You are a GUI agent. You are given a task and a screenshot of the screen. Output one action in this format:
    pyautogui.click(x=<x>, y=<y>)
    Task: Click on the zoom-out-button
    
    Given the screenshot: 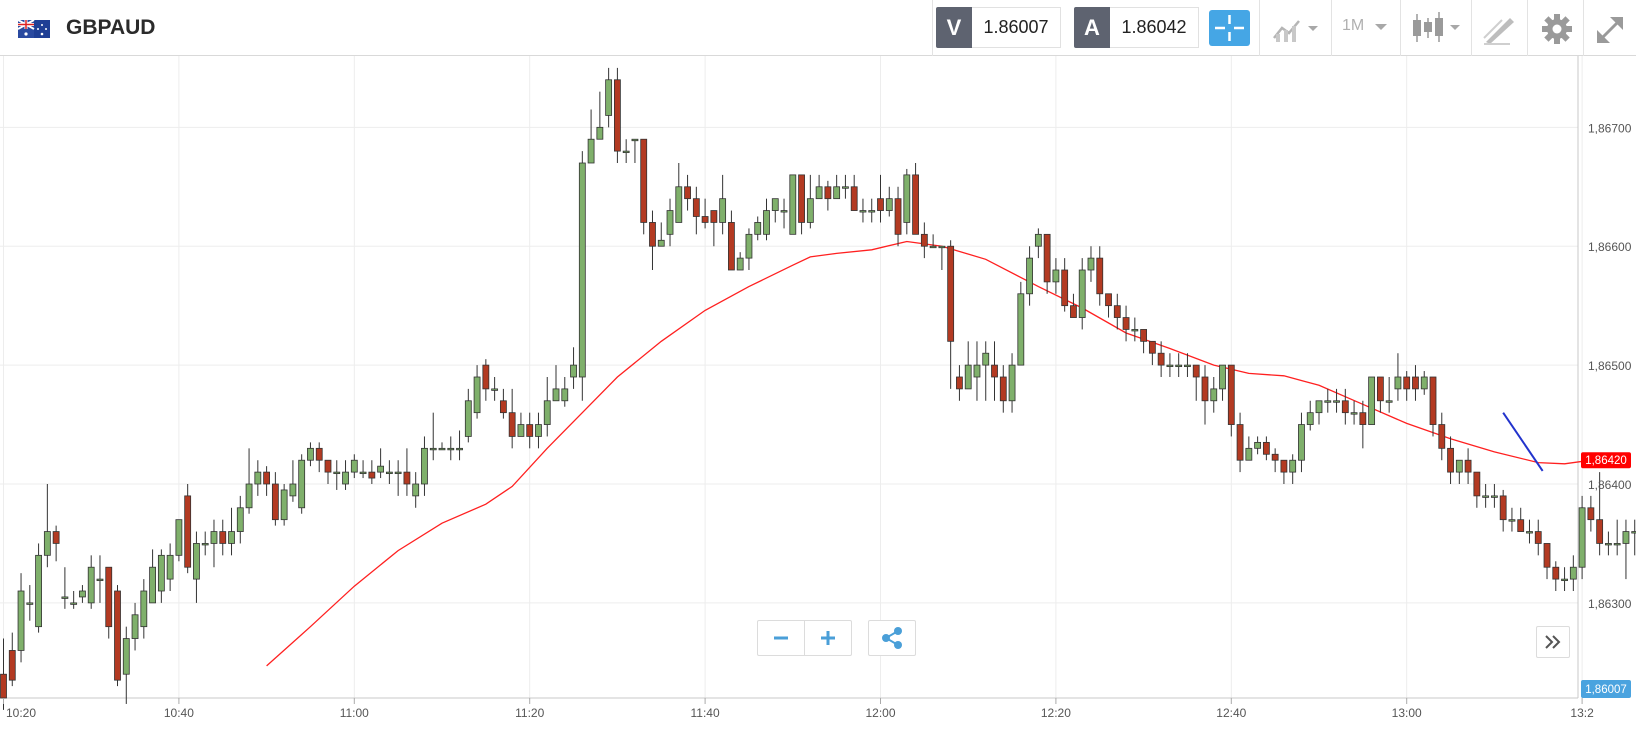 What is the action you would take?
    pyautogui.click(x=781, y=638)
    